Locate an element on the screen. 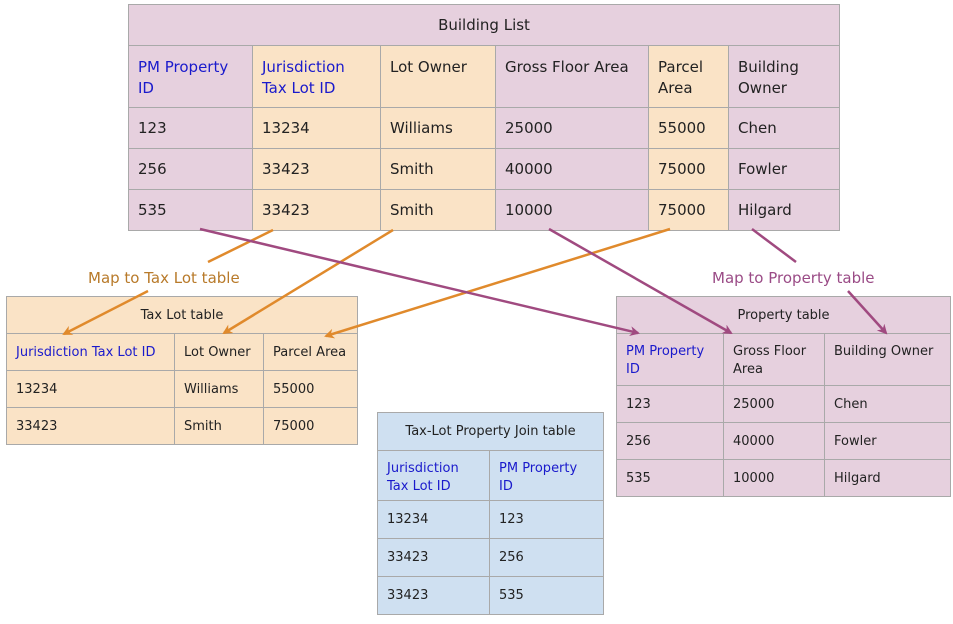 The width and height of the screenshot is (953, 624). table-row: 535 10000 Hilgard is located at coordinates (784, 478).